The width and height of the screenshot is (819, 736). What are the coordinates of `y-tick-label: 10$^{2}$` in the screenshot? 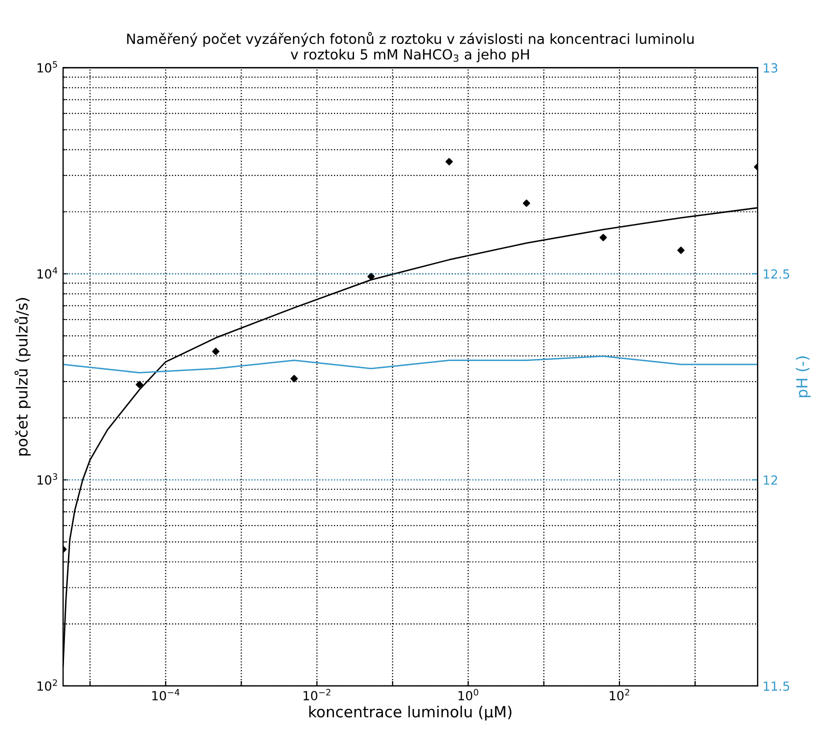 It's located at (47, 685).